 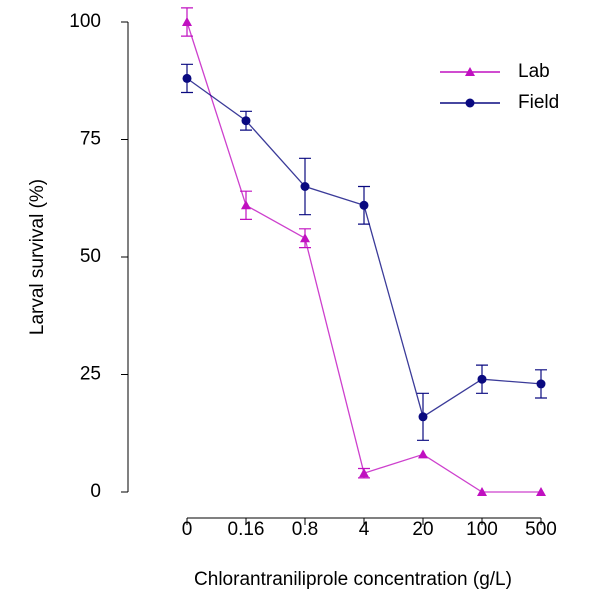 What do you see at coordinates (37, 257) in the screenshot?
I see `y-axis-label: Larval survival (%)` at bounding box center [37, 257].